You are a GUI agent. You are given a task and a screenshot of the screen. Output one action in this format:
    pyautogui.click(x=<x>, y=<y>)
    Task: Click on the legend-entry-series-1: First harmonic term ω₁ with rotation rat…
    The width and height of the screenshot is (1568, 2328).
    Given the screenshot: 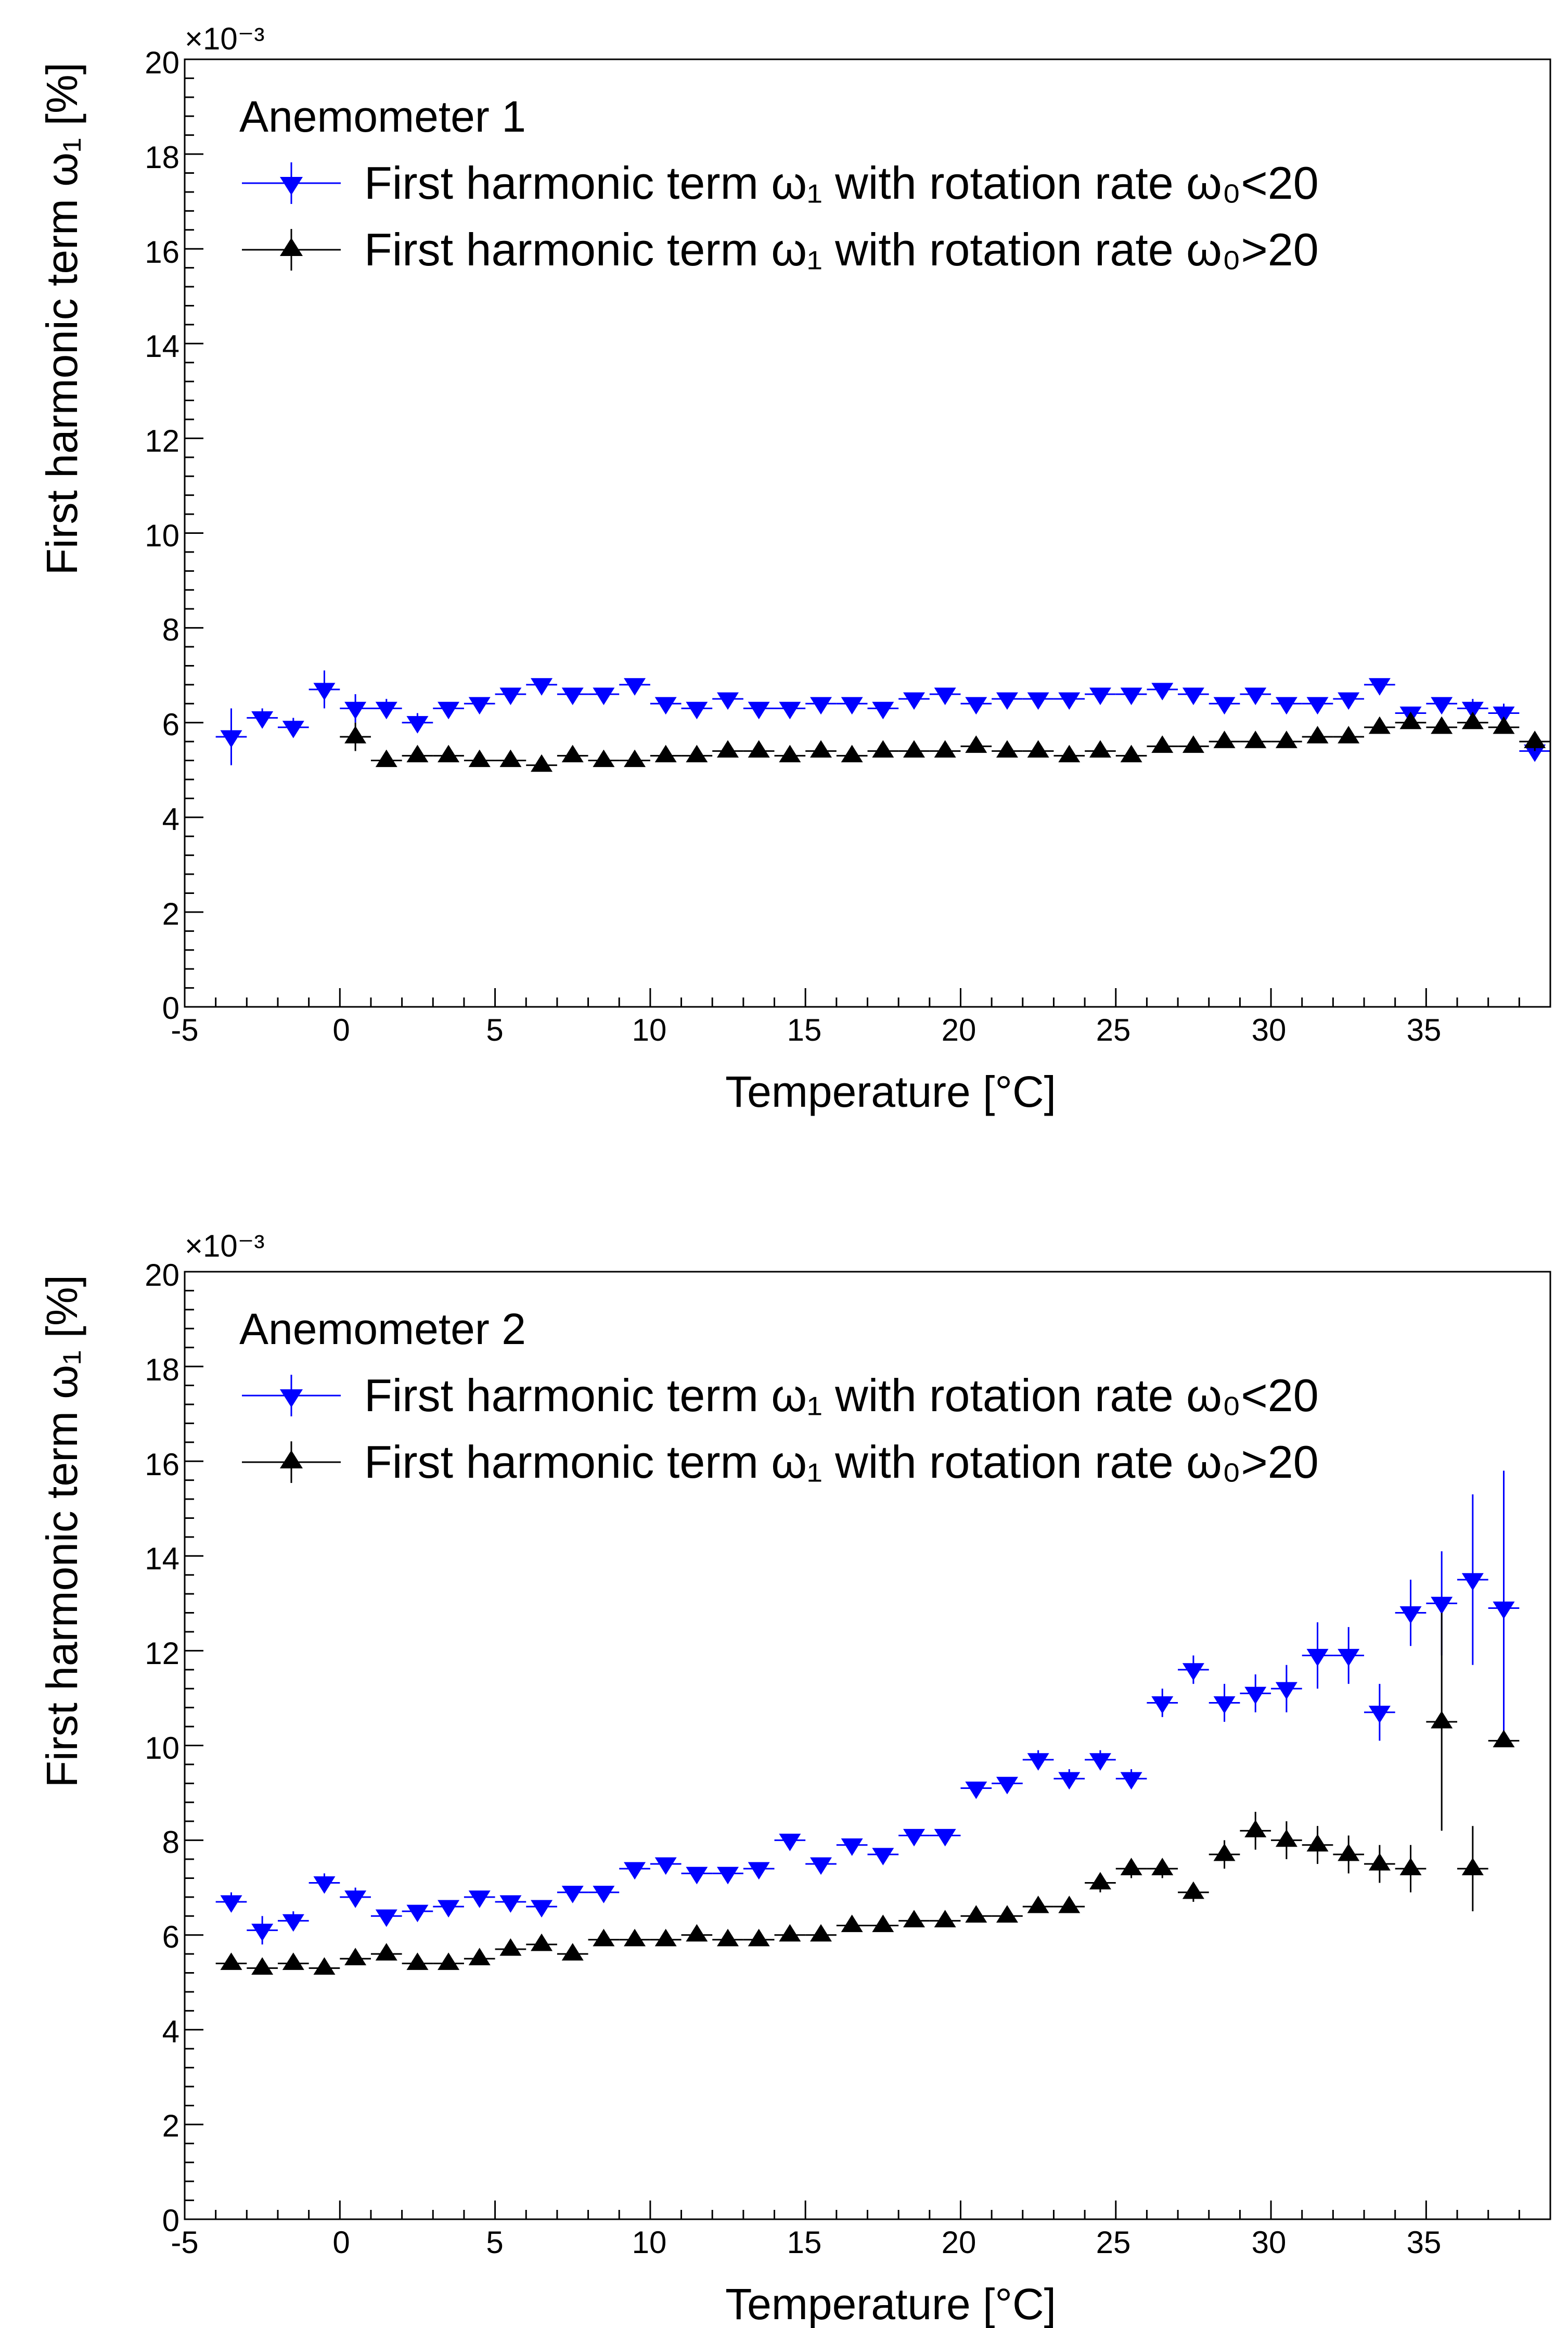 What is the action you would take?
    pyautogui.click(x=780, y=183)
    